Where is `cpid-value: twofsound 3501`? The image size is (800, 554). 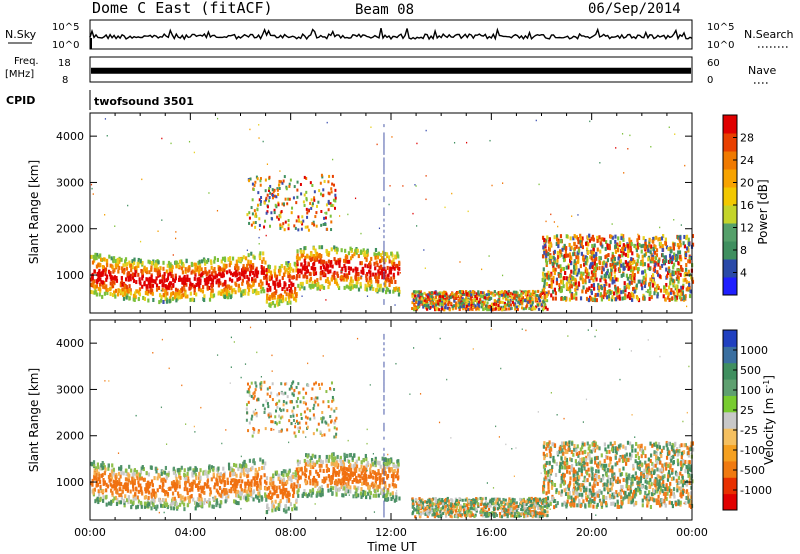 cpid-value: twofsound 3501 is located at coordinates (144, 101).